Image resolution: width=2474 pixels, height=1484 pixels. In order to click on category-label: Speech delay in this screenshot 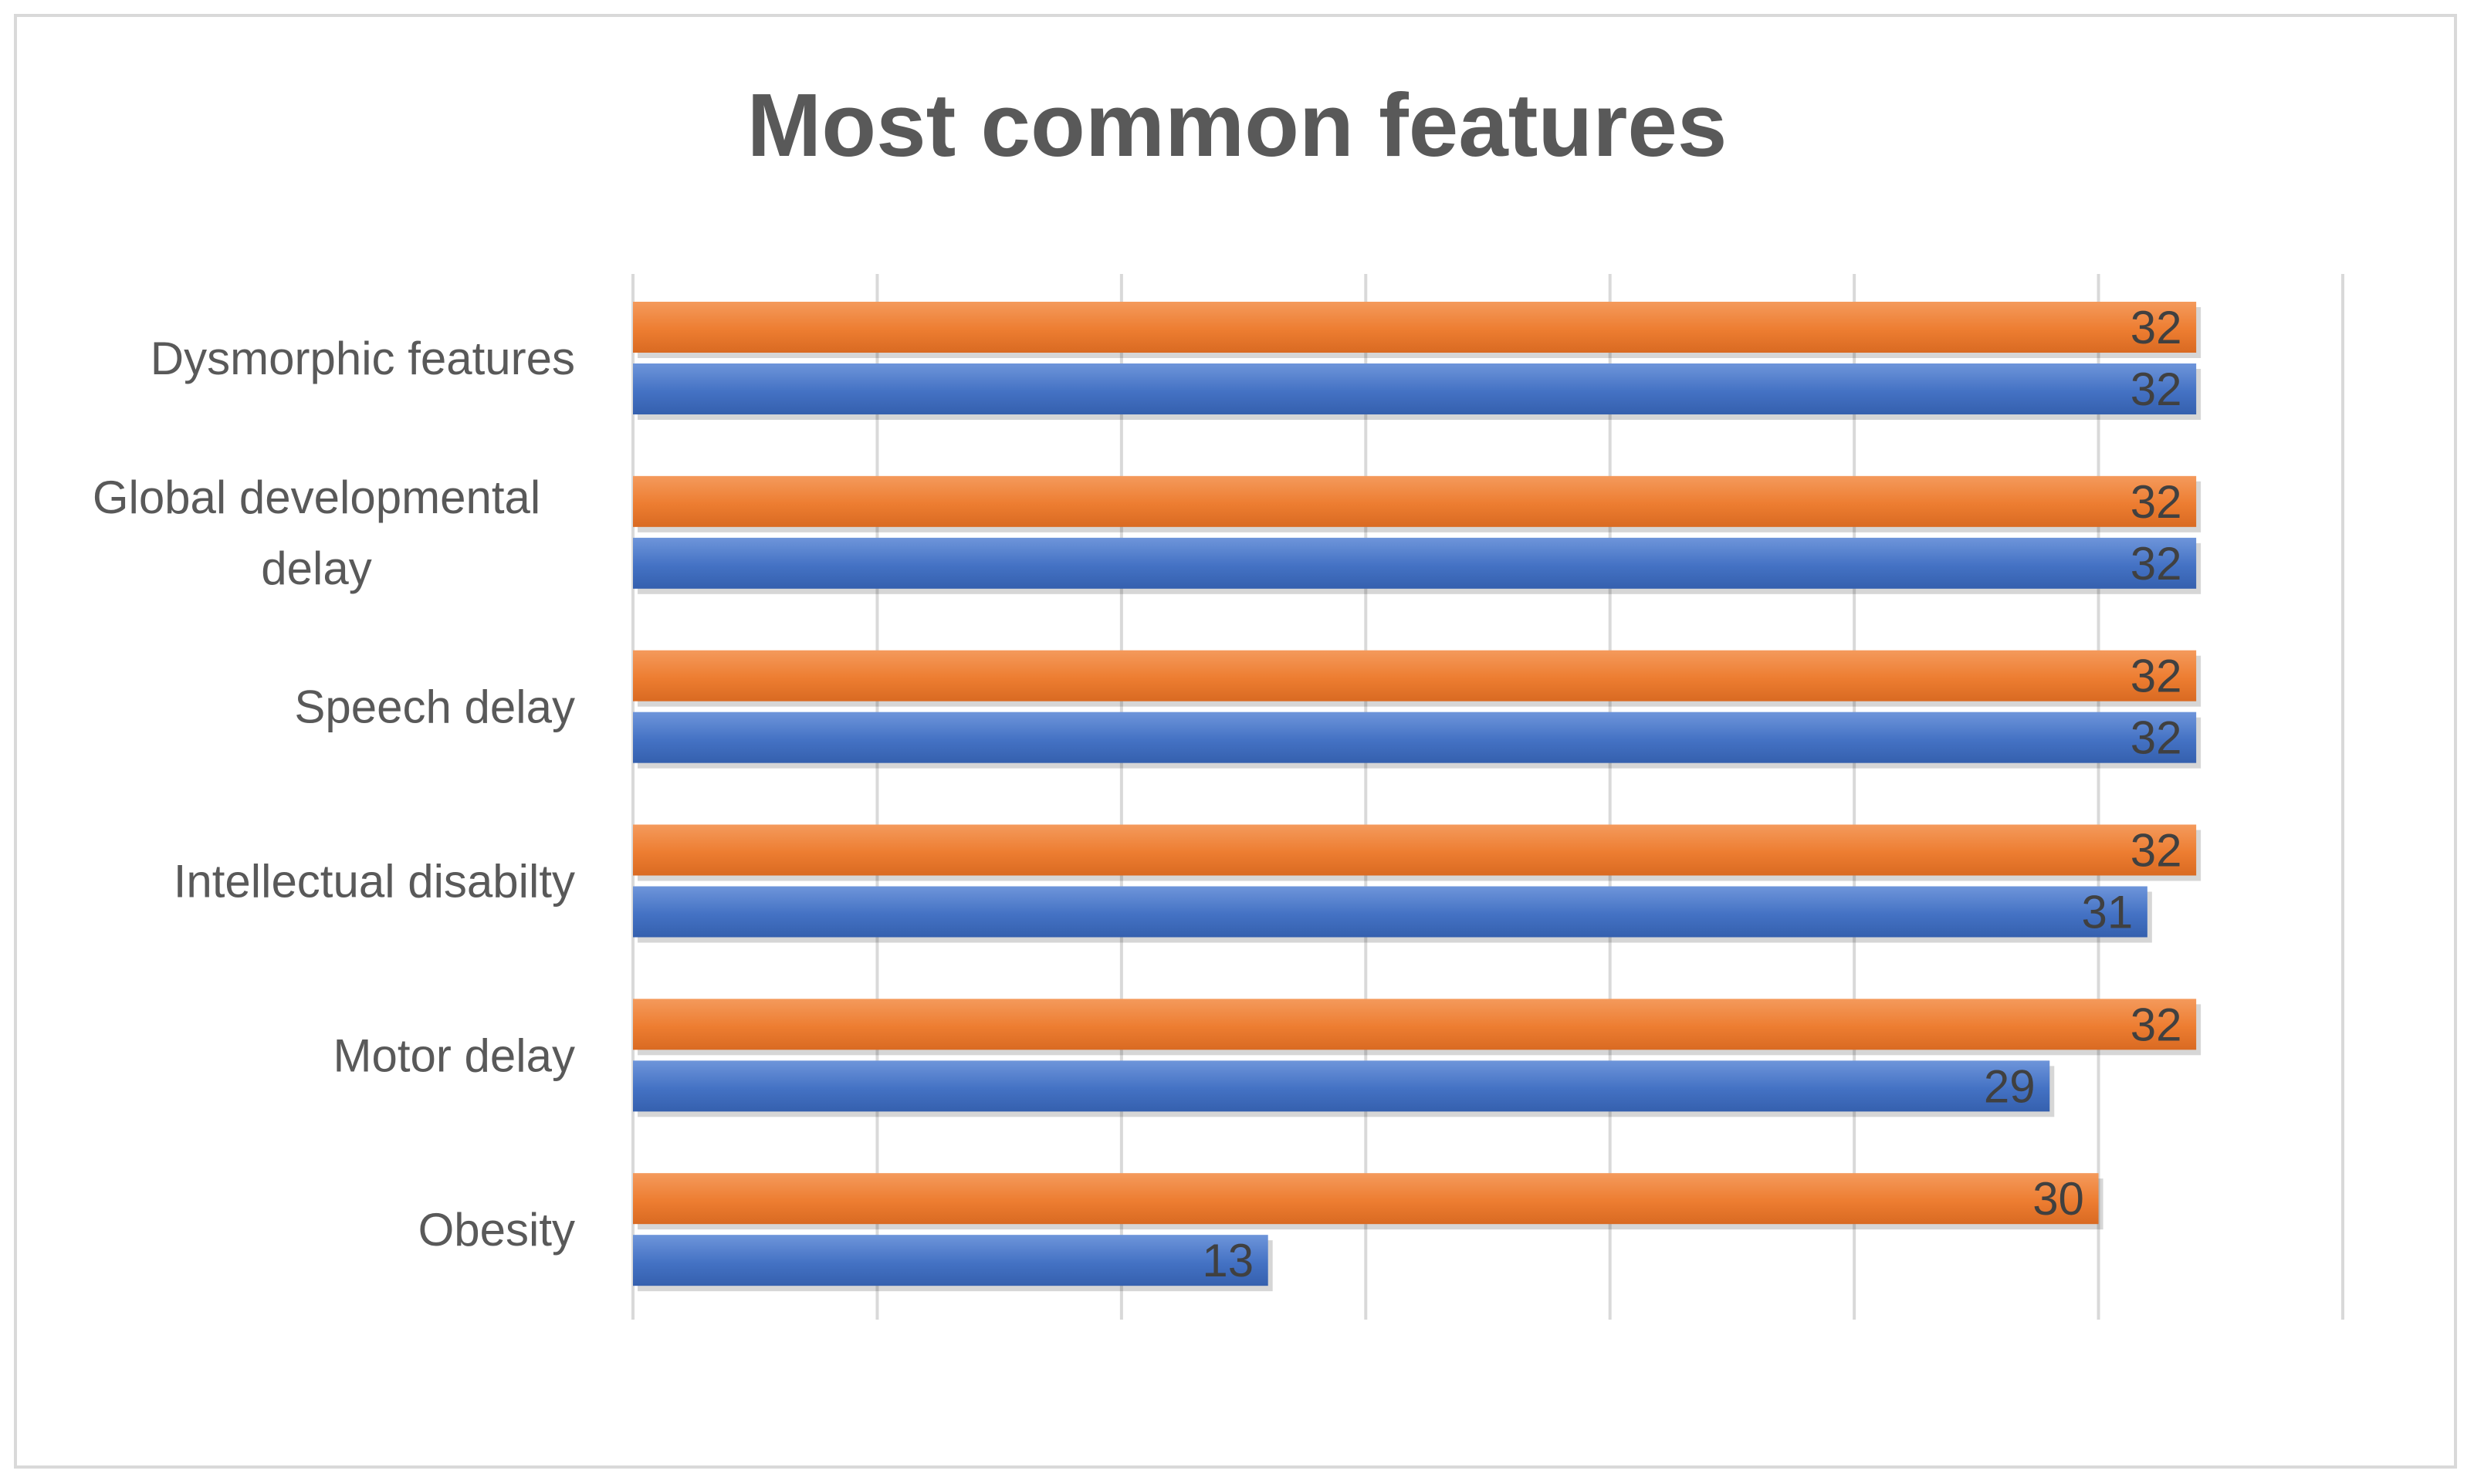, I will do `click(434, 707)`.